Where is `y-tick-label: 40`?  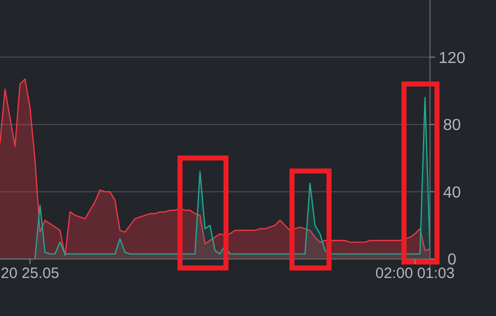
y-tick-label: 40 is located at coordinates (452, 193).